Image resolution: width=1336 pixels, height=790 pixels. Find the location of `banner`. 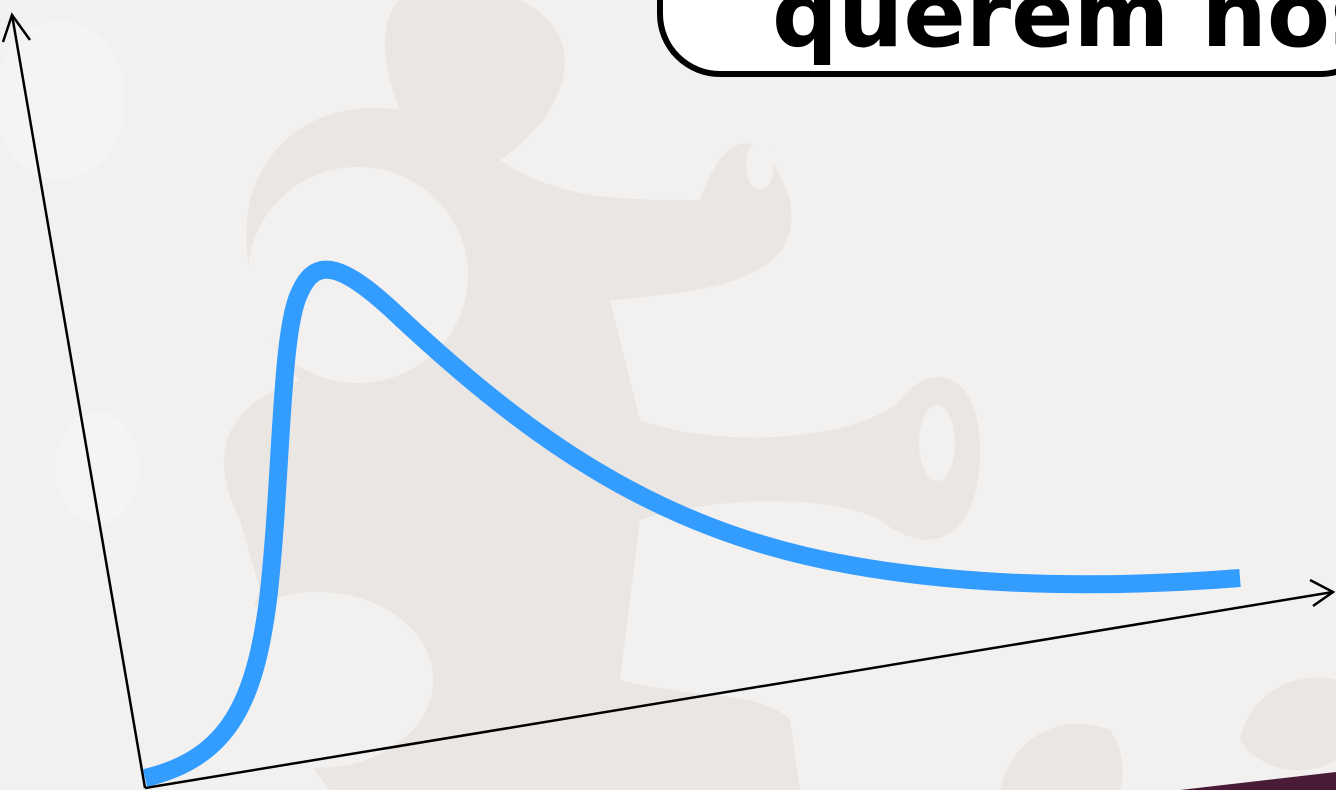

banner is located at coordinates (996, 38).